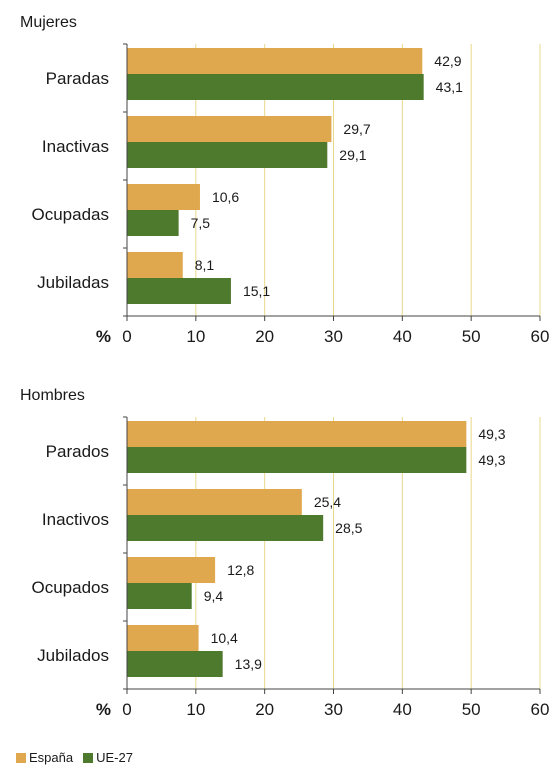 Image resolution: width=555 pixels, height=773 pixels. Describe the element at coordinates (327, 502) in the screenshot. I see `data-label: 25,4` at that location.